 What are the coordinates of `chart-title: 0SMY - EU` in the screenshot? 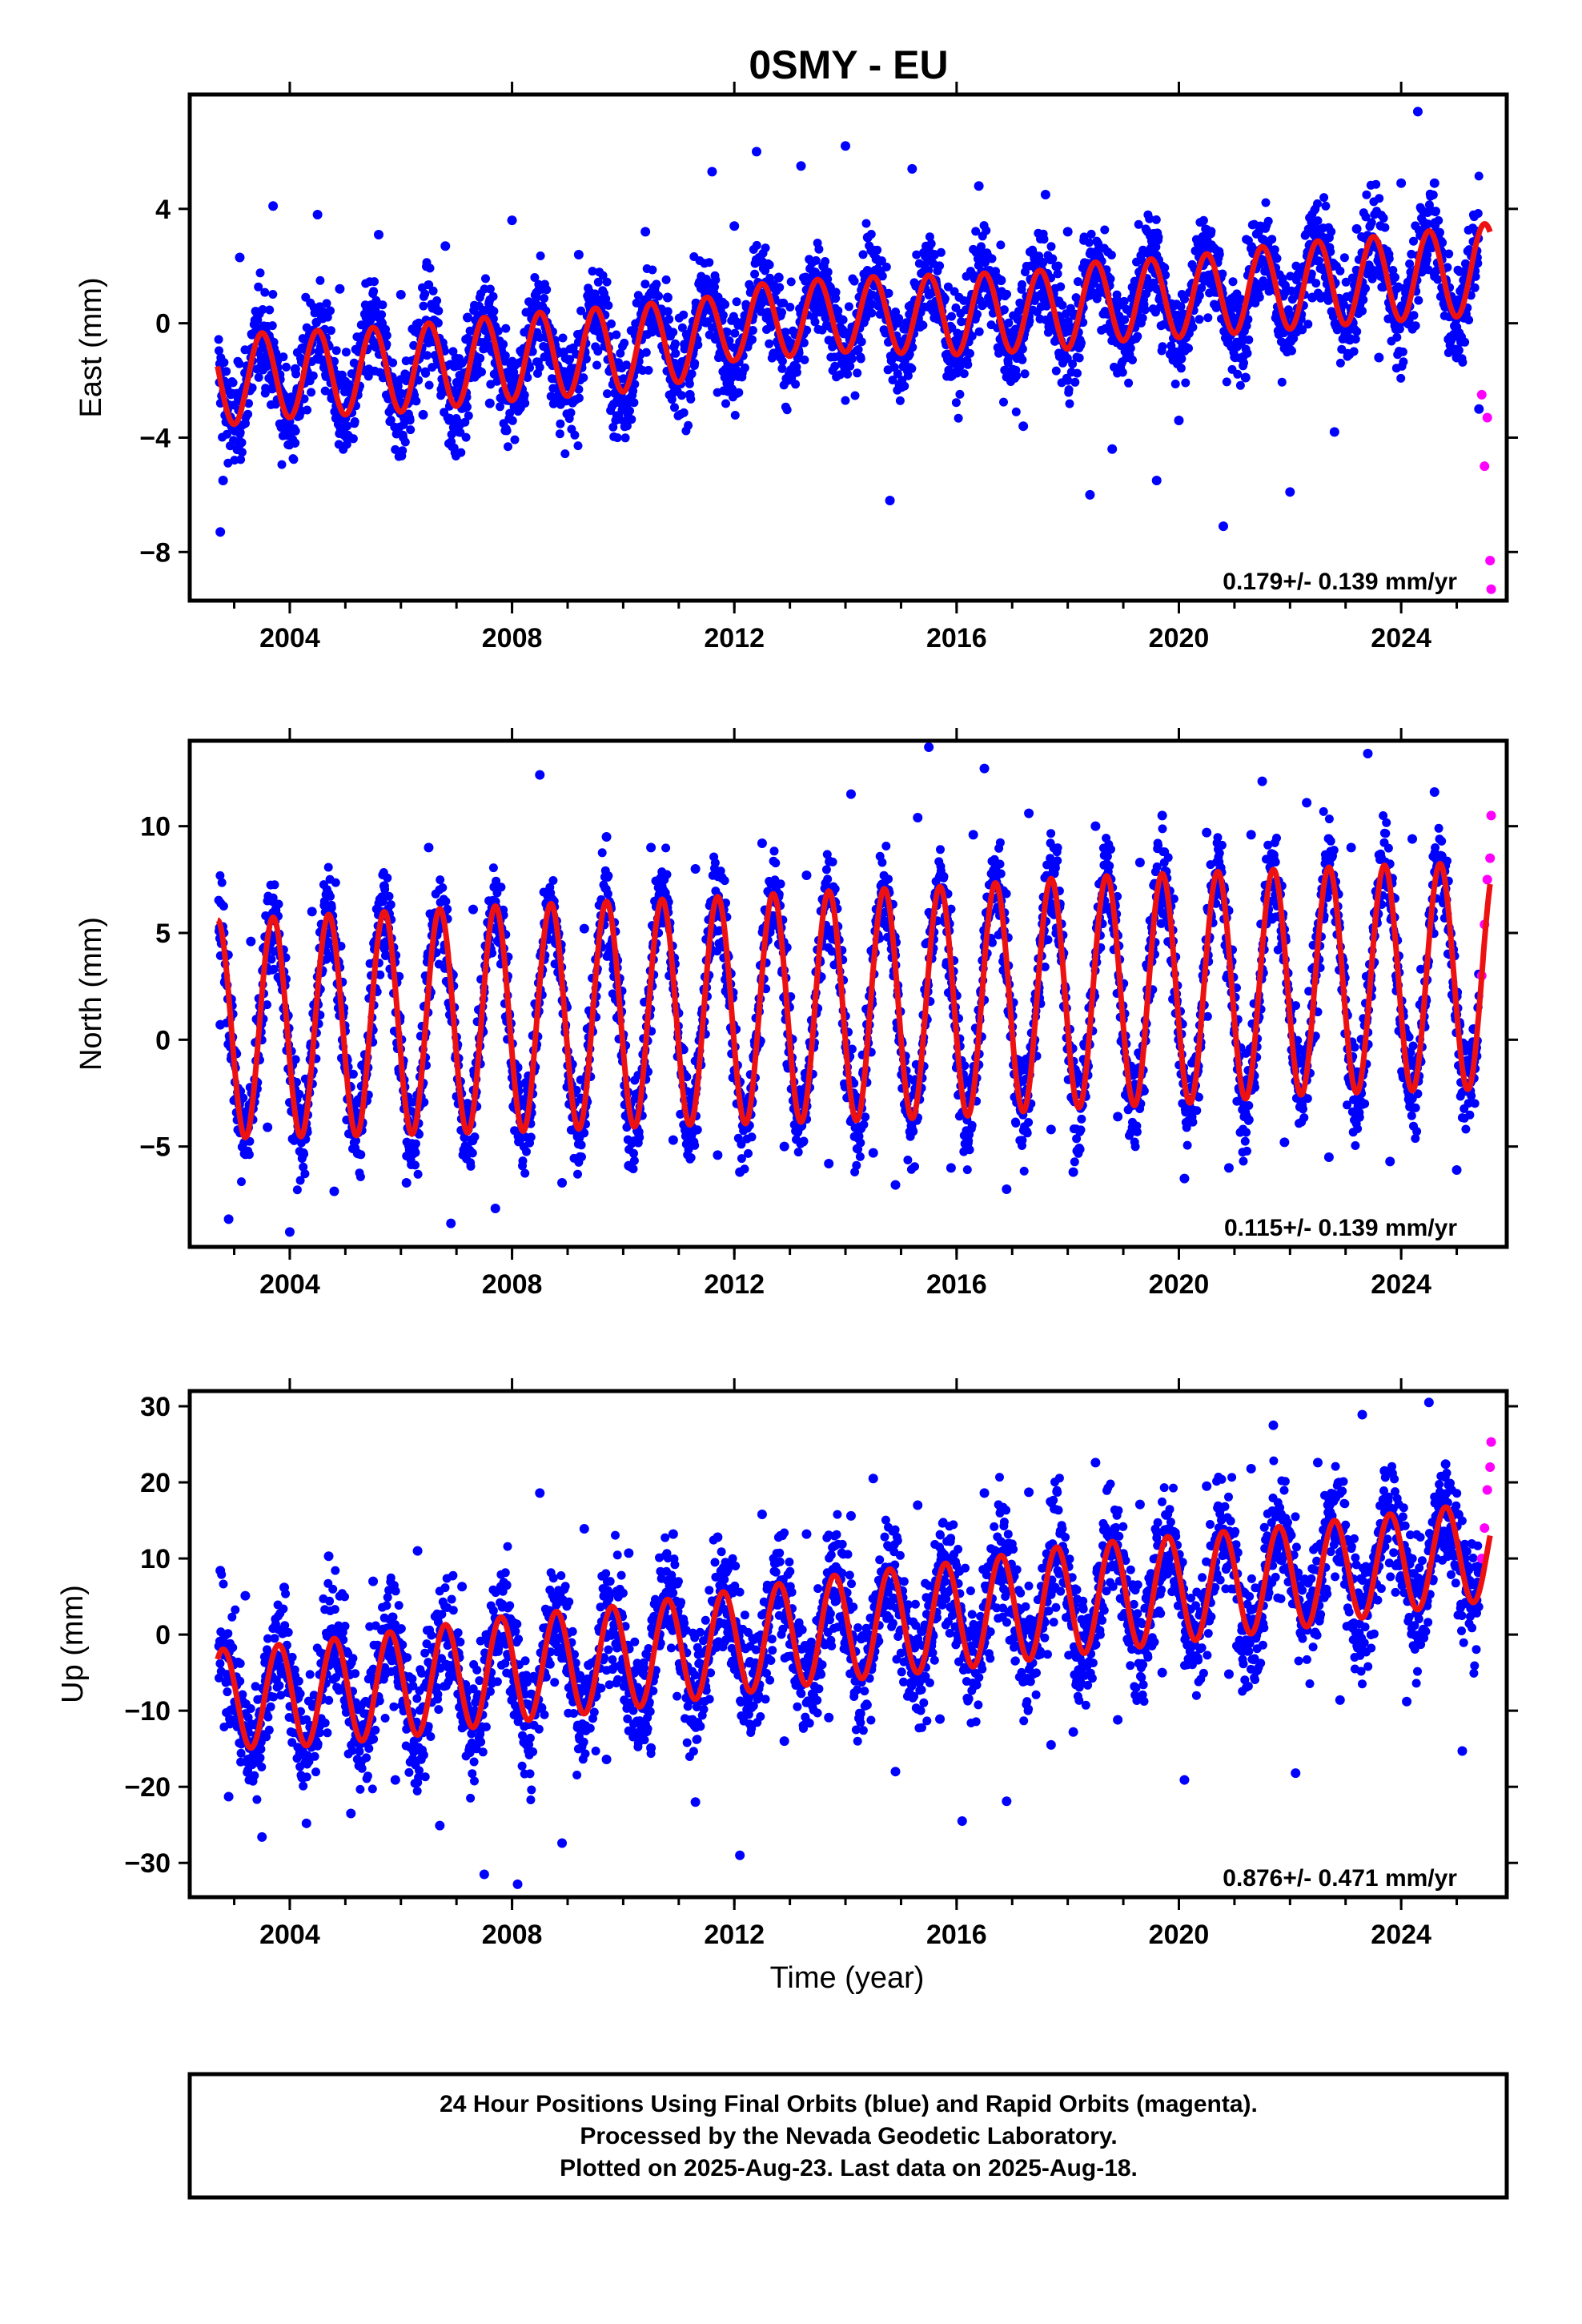 It's located at (848, 64).